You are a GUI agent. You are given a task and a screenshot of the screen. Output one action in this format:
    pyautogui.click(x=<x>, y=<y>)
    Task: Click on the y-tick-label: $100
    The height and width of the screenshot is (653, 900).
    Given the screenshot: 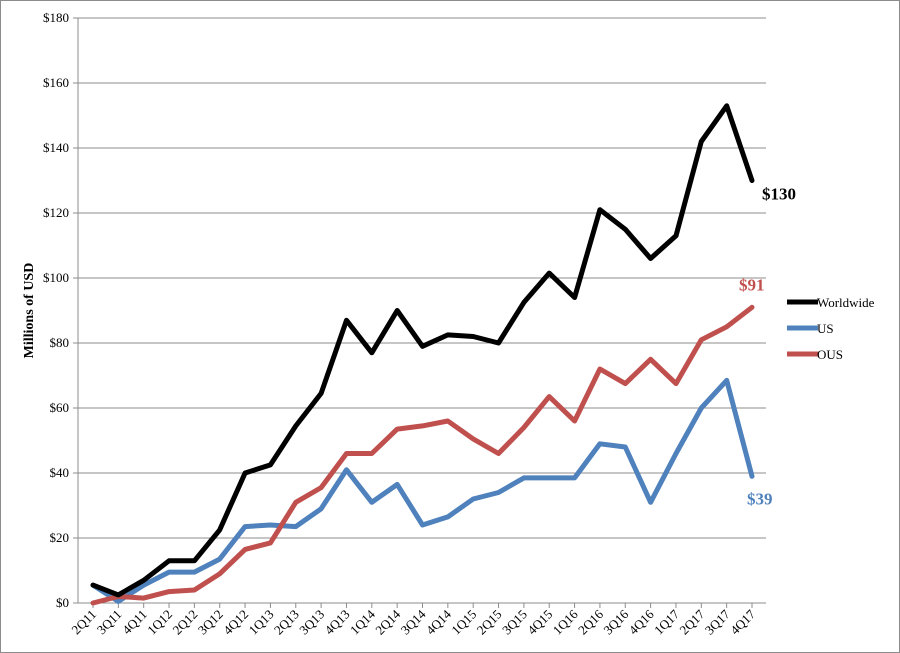 What is the action you would take?
    pyautogui.click(x=56, y=277)
    